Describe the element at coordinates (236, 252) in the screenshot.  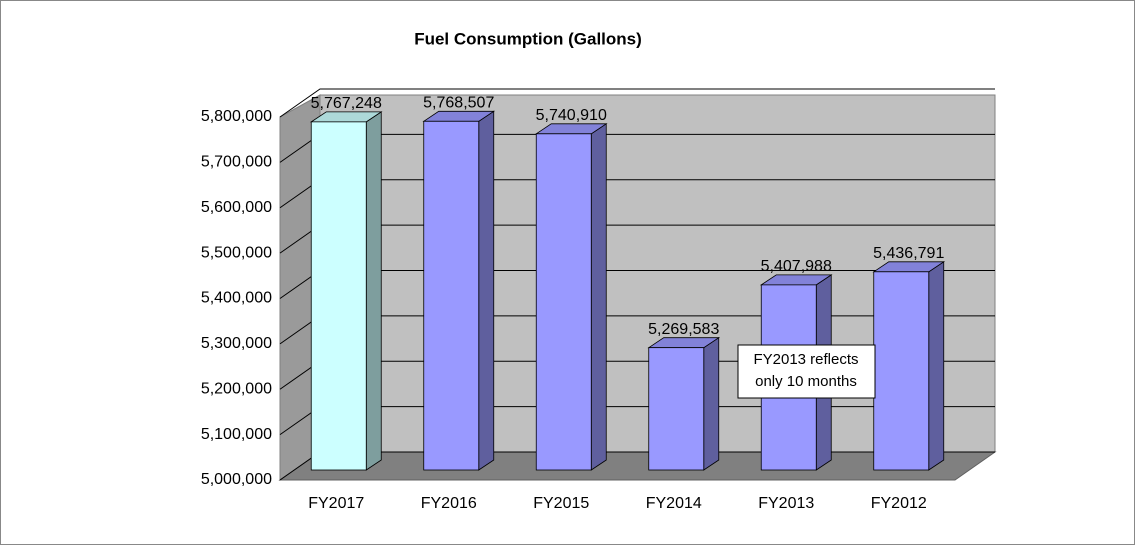
I see `y-tick-label: 5,500,000` at that location.